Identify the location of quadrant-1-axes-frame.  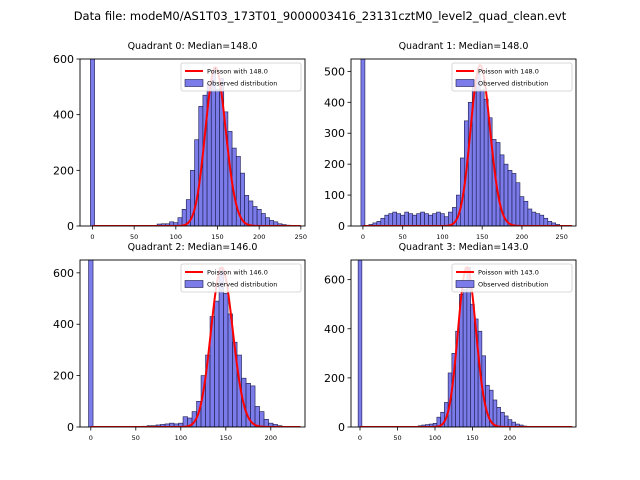
(463, 142).